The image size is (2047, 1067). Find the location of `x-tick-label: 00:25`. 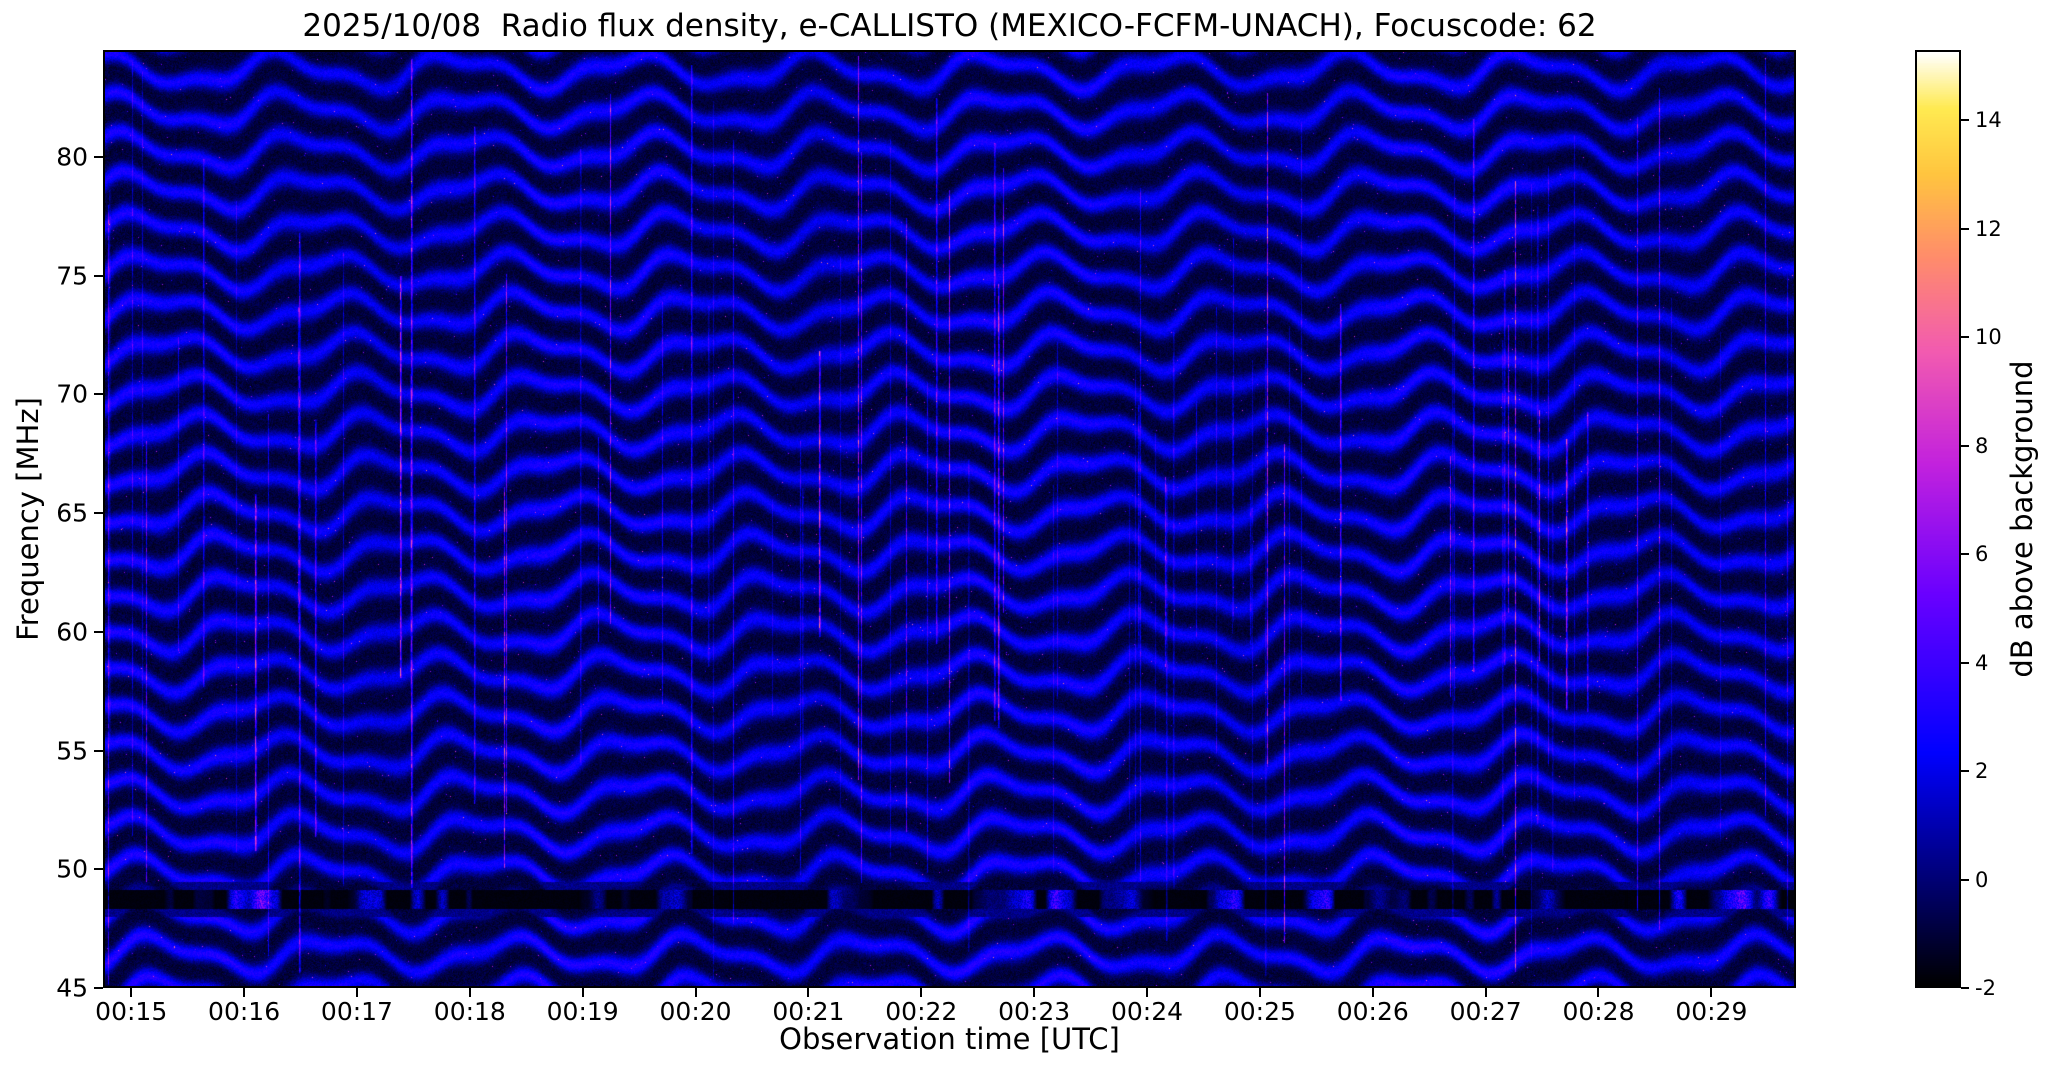

x-tick-label: 00:25 is located at coordinates (1259, 1011).